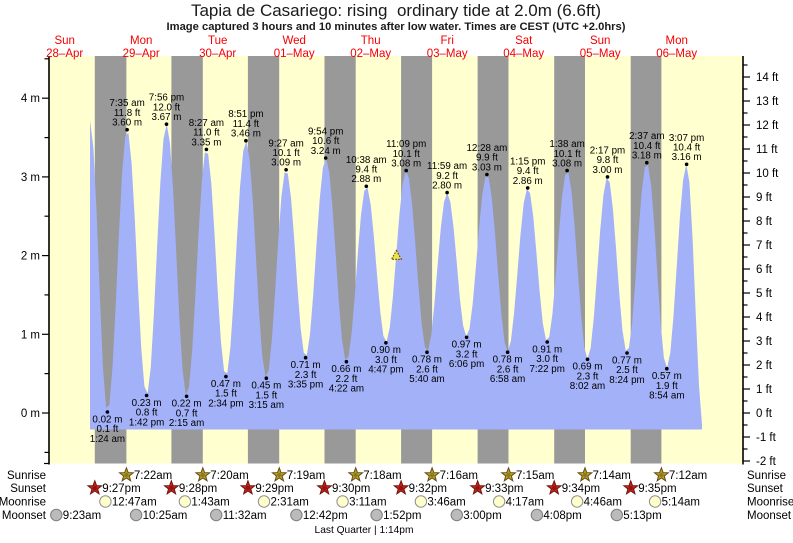 The image size is (793, 543). Describe the element at coordinates (325, 132) in the screenshot. I see `svg-text: 9:54 pm` at that location.